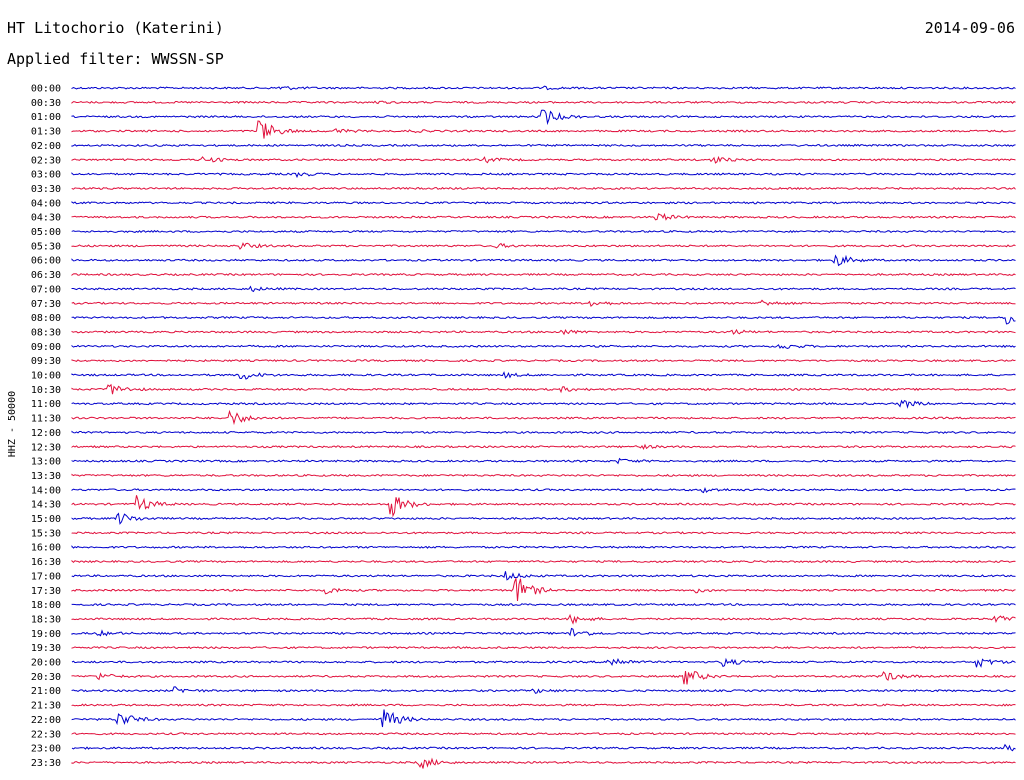  Describe the element at coordinates (46, 734) in the screenshot. I see `time-label: 22:30` at that location.